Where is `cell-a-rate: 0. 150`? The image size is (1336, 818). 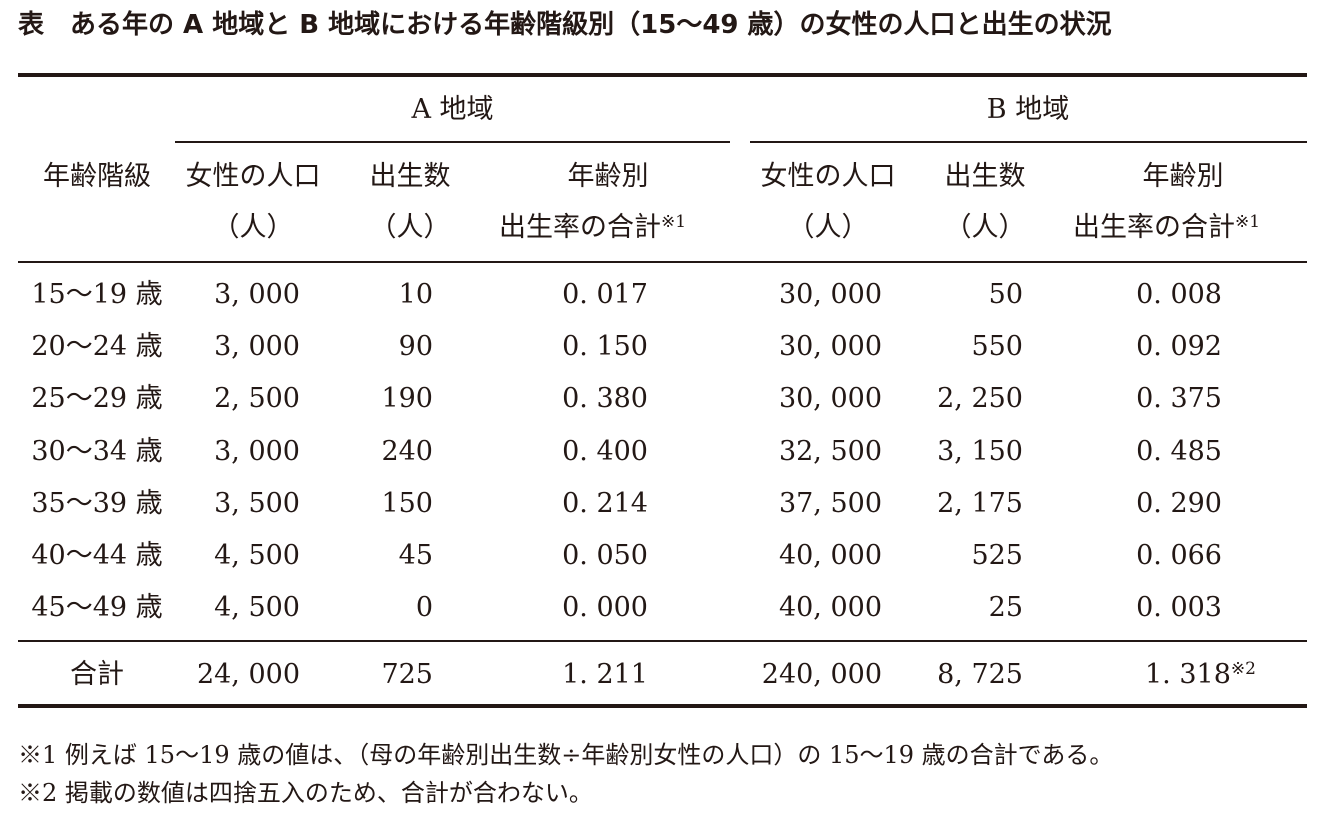 cell-a-rate: 0. 150 is located at coordinates (605, 347).